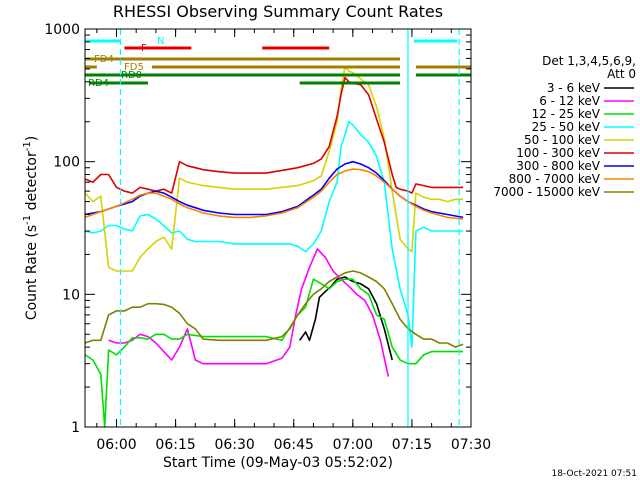  Describe the element at coordinates (116, 445) in the screenshot. I see `x-tick-label-0: 06:00` at that location.